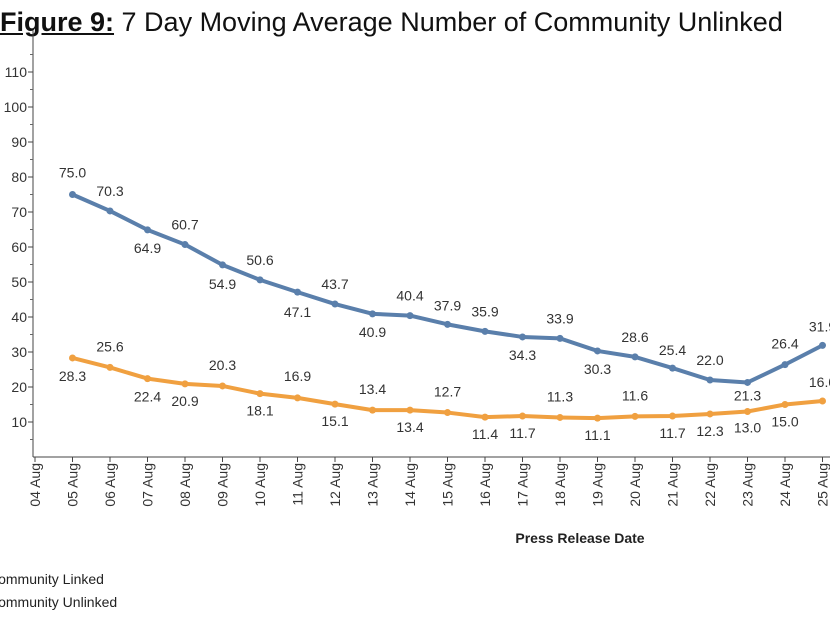  What do you see at coordinates (672, 350) in the screenshot?
I see `data-label-community-linked: 25.4` at bounding box center [672, 350].